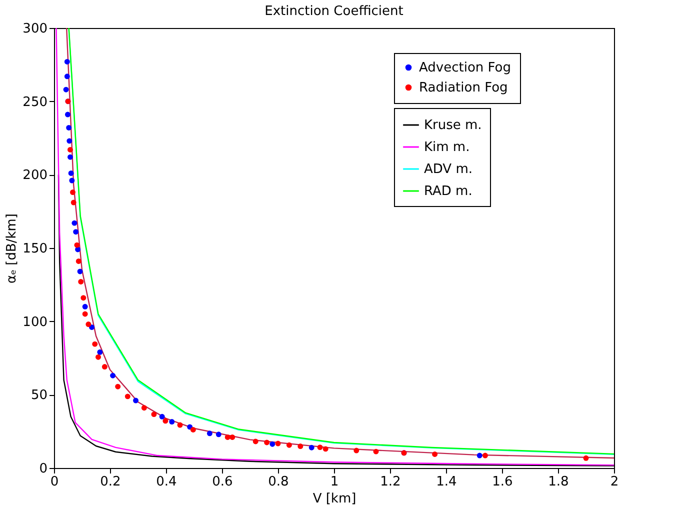 This screenshot has width=684, height=531. I want to click on x-tick-label: 0, so click(54, 482).